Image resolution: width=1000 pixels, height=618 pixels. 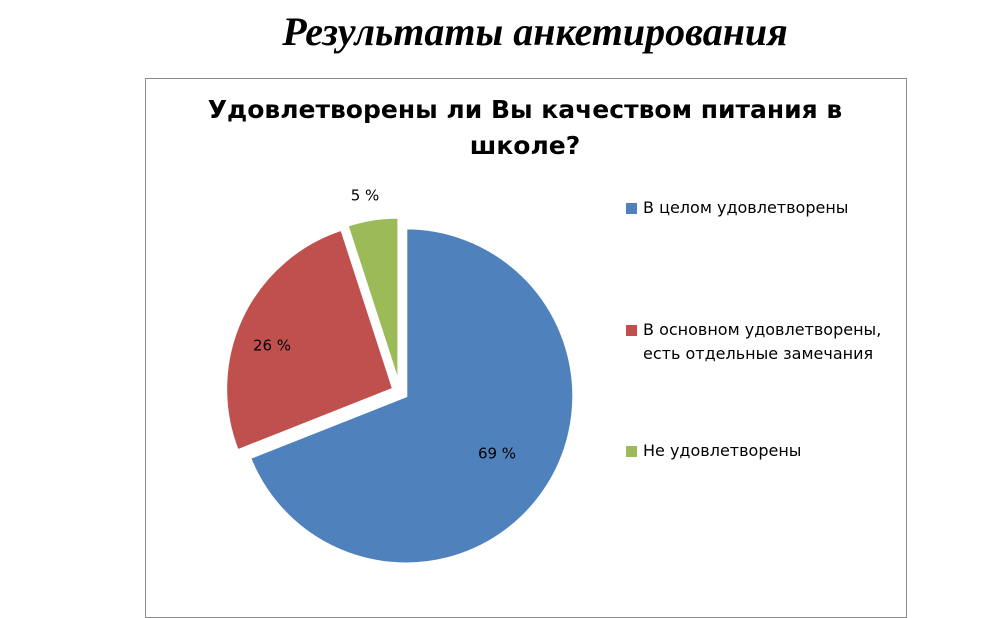 I want to click on legend-swatch-mostly-satisfied, so click(x=631, y=330).